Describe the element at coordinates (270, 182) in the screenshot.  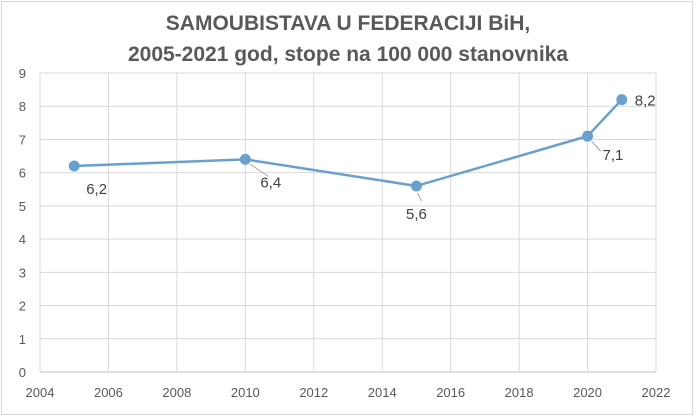
I see `data-label: 6,4` at that location.